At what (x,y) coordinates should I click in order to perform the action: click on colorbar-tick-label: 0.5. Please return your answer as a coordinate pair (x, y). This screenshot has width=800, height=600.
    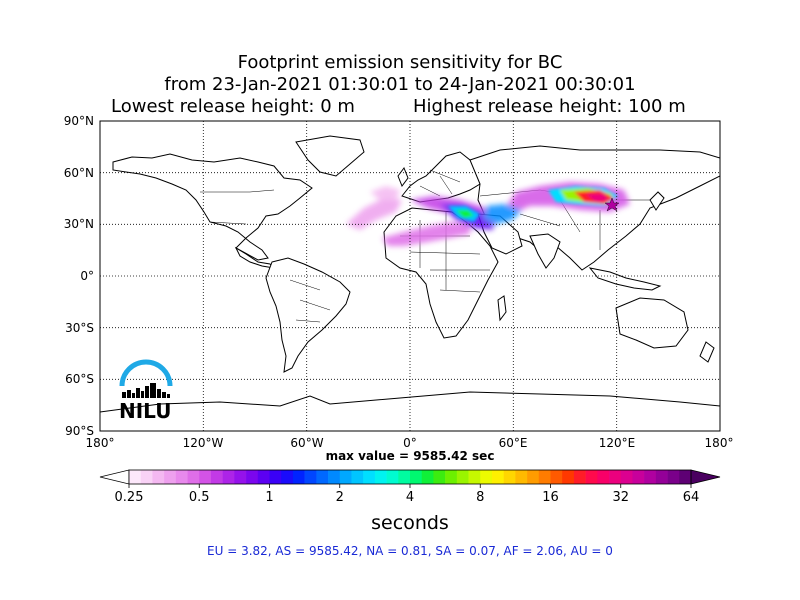
    Looking at the image, I should click on (199, 497).